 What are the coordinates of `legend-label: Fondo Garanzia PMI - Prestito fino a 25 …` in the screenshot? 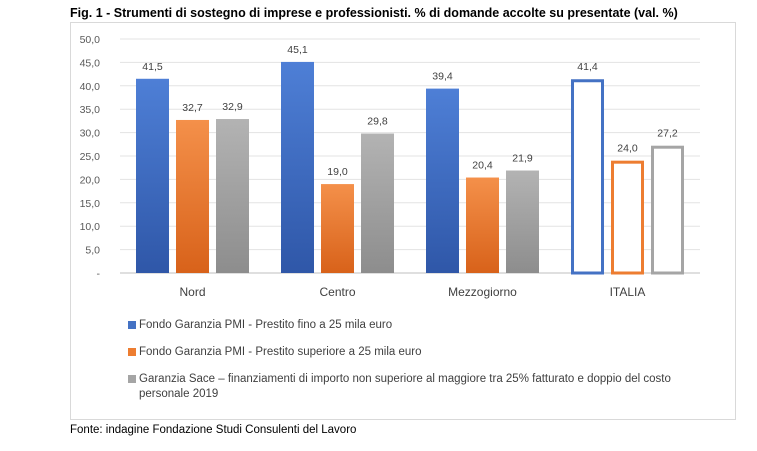 It's located at (266, 325).